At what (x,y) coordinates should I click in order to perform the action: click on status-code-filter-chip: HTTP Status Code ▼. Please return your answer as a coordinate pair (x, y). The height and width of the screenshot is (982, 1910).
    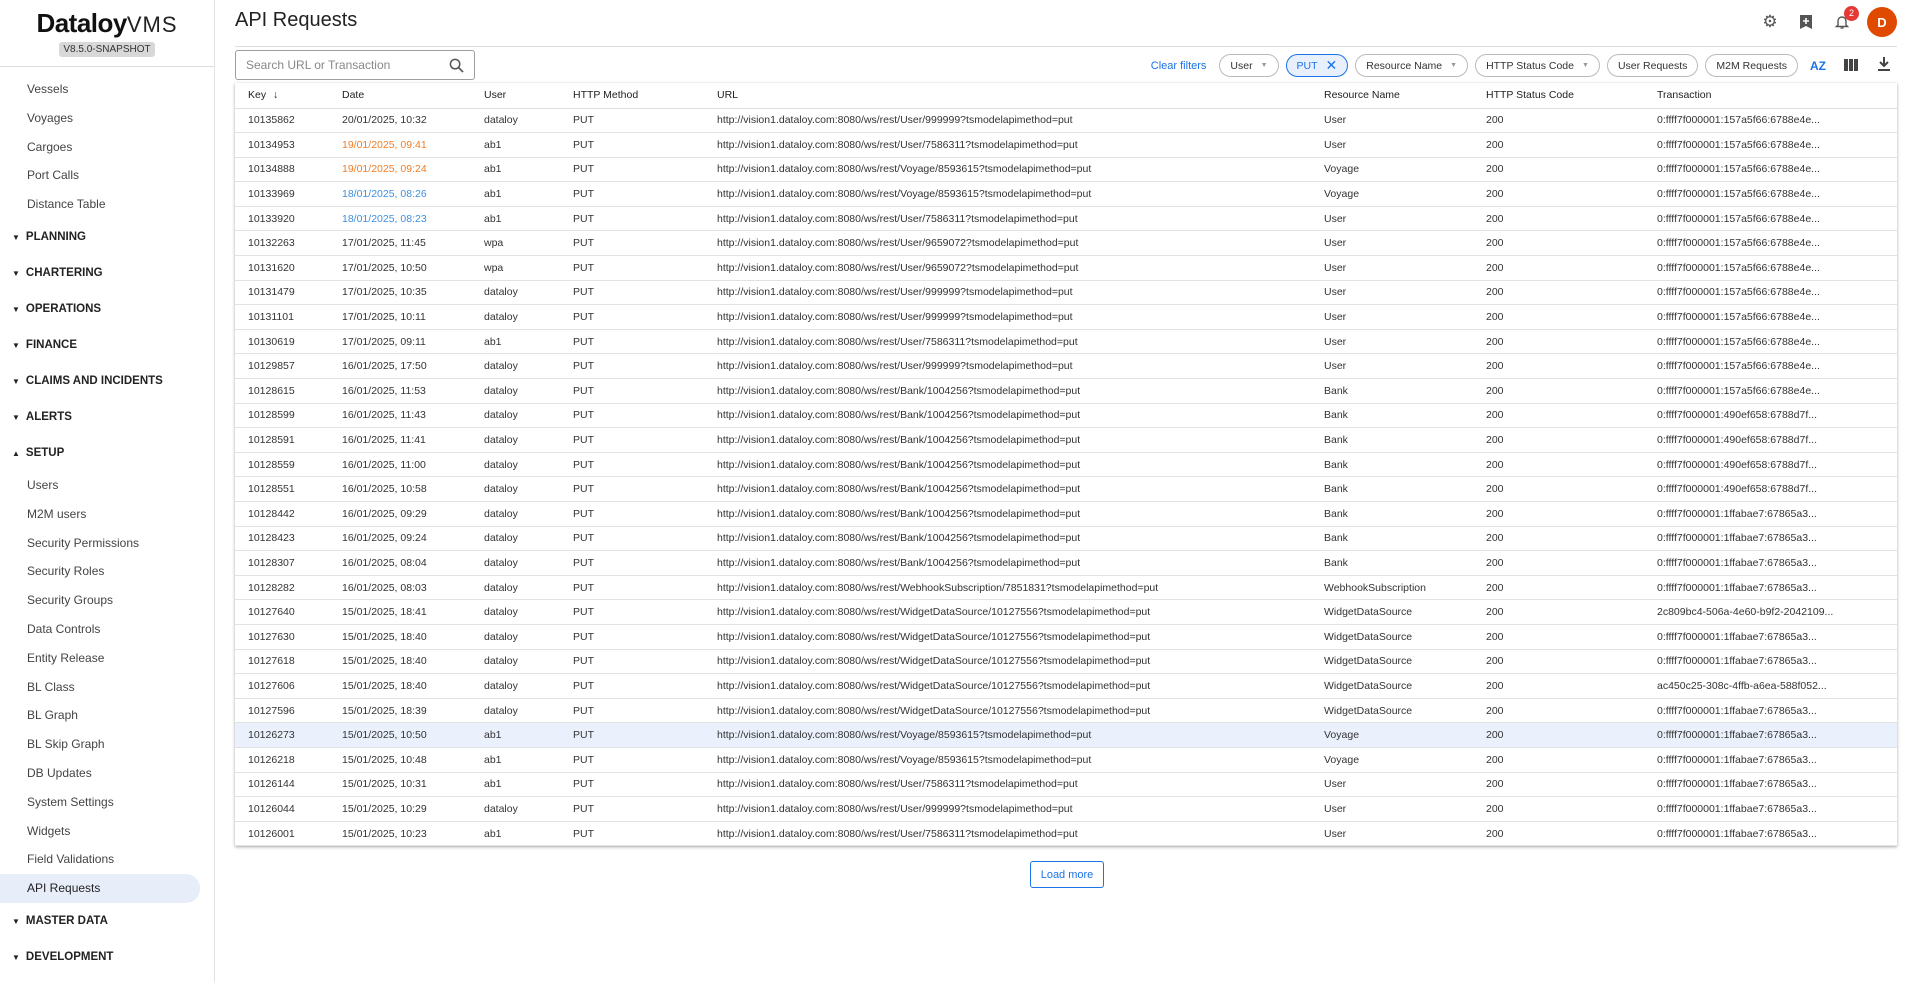
    Looking at the image, I should click on (1537, 65).